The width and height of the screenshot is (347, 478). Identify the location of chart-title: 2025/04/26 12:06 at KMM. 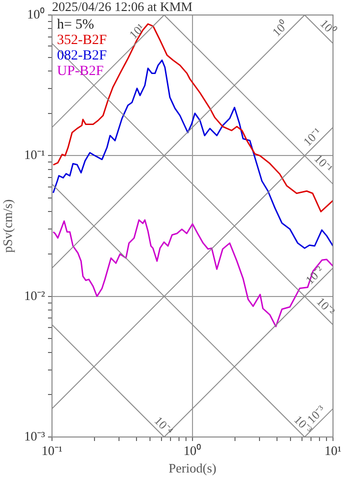
(122, 7).